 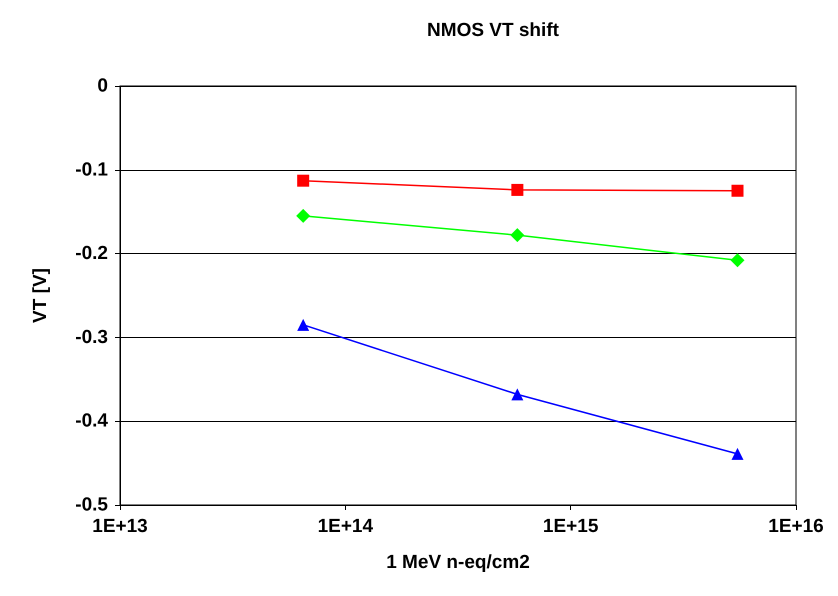 What do you see at coordinates (91, 253) in the screenshot?
I see `y-tick-label: -0.2` at bounding box center [91, 253].